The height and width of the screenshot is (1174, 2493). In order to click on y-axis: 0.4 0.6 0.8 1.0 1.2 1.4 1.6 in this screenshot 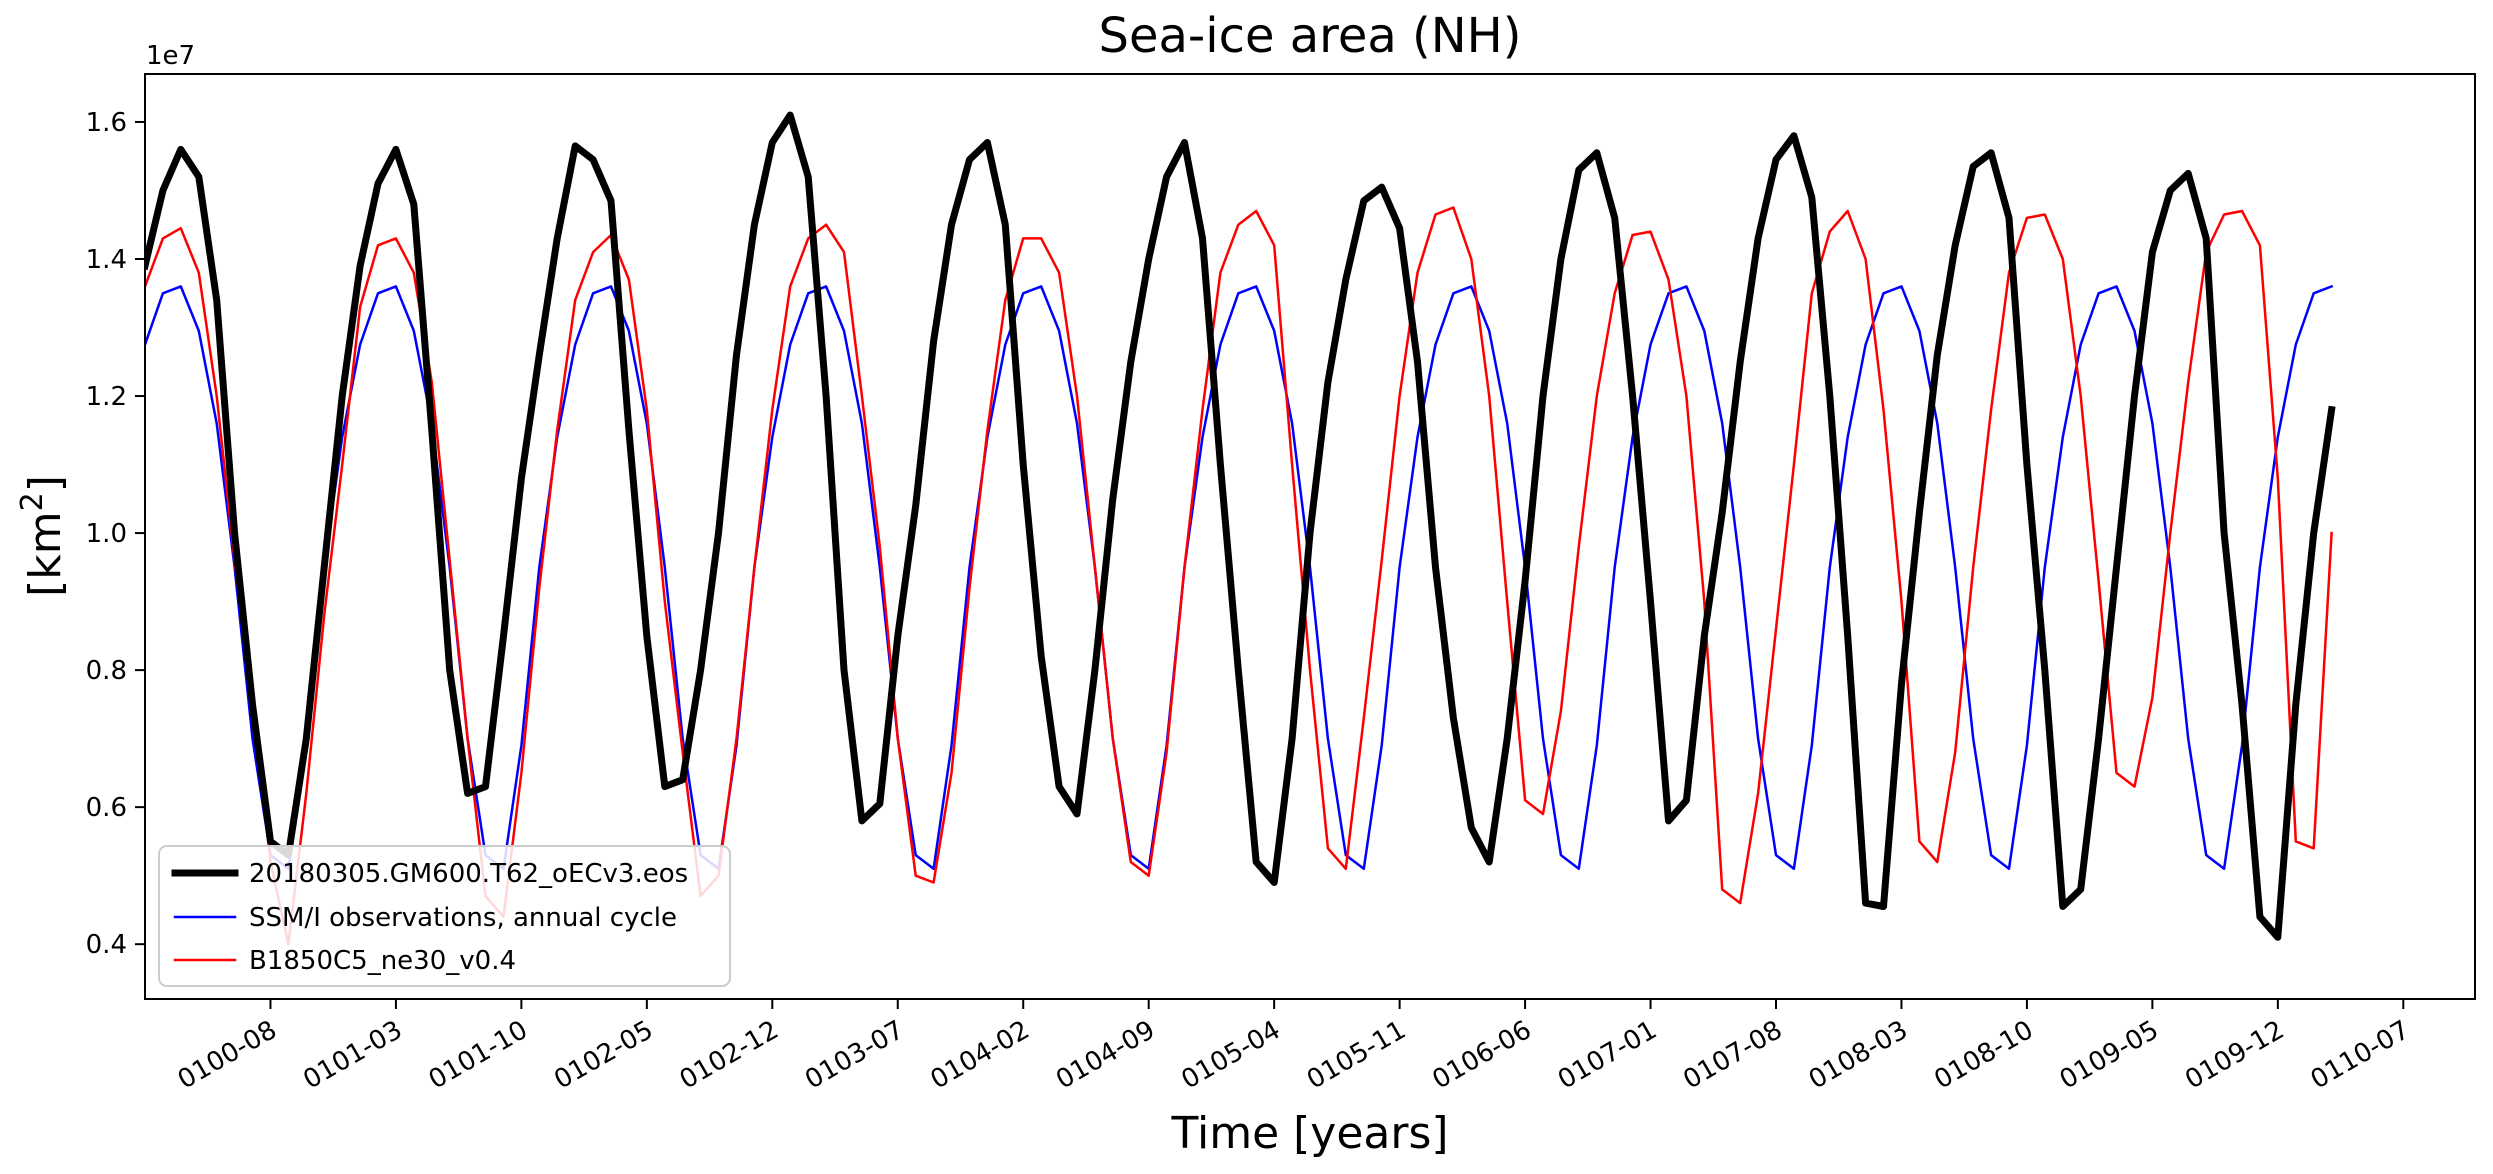, I will do `click(115, 534)`.